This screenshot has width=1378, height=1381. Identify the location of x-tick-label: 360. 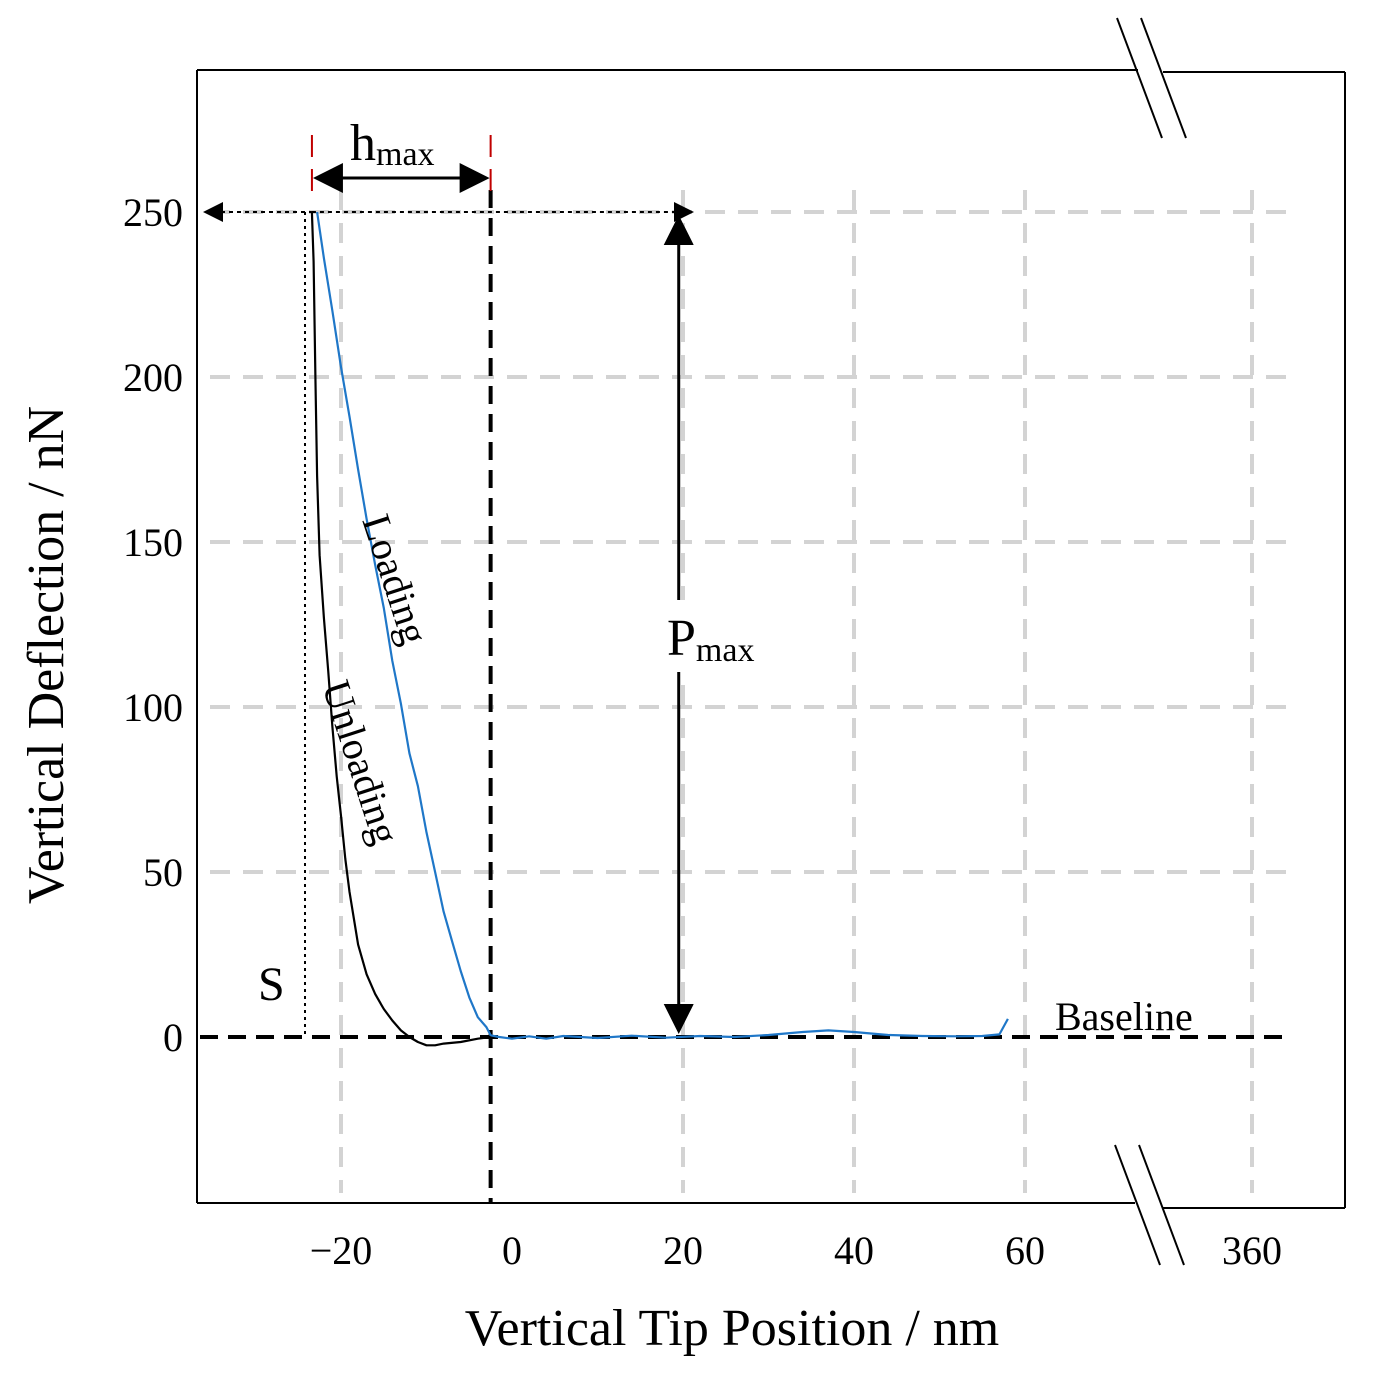
(1252, 1250).